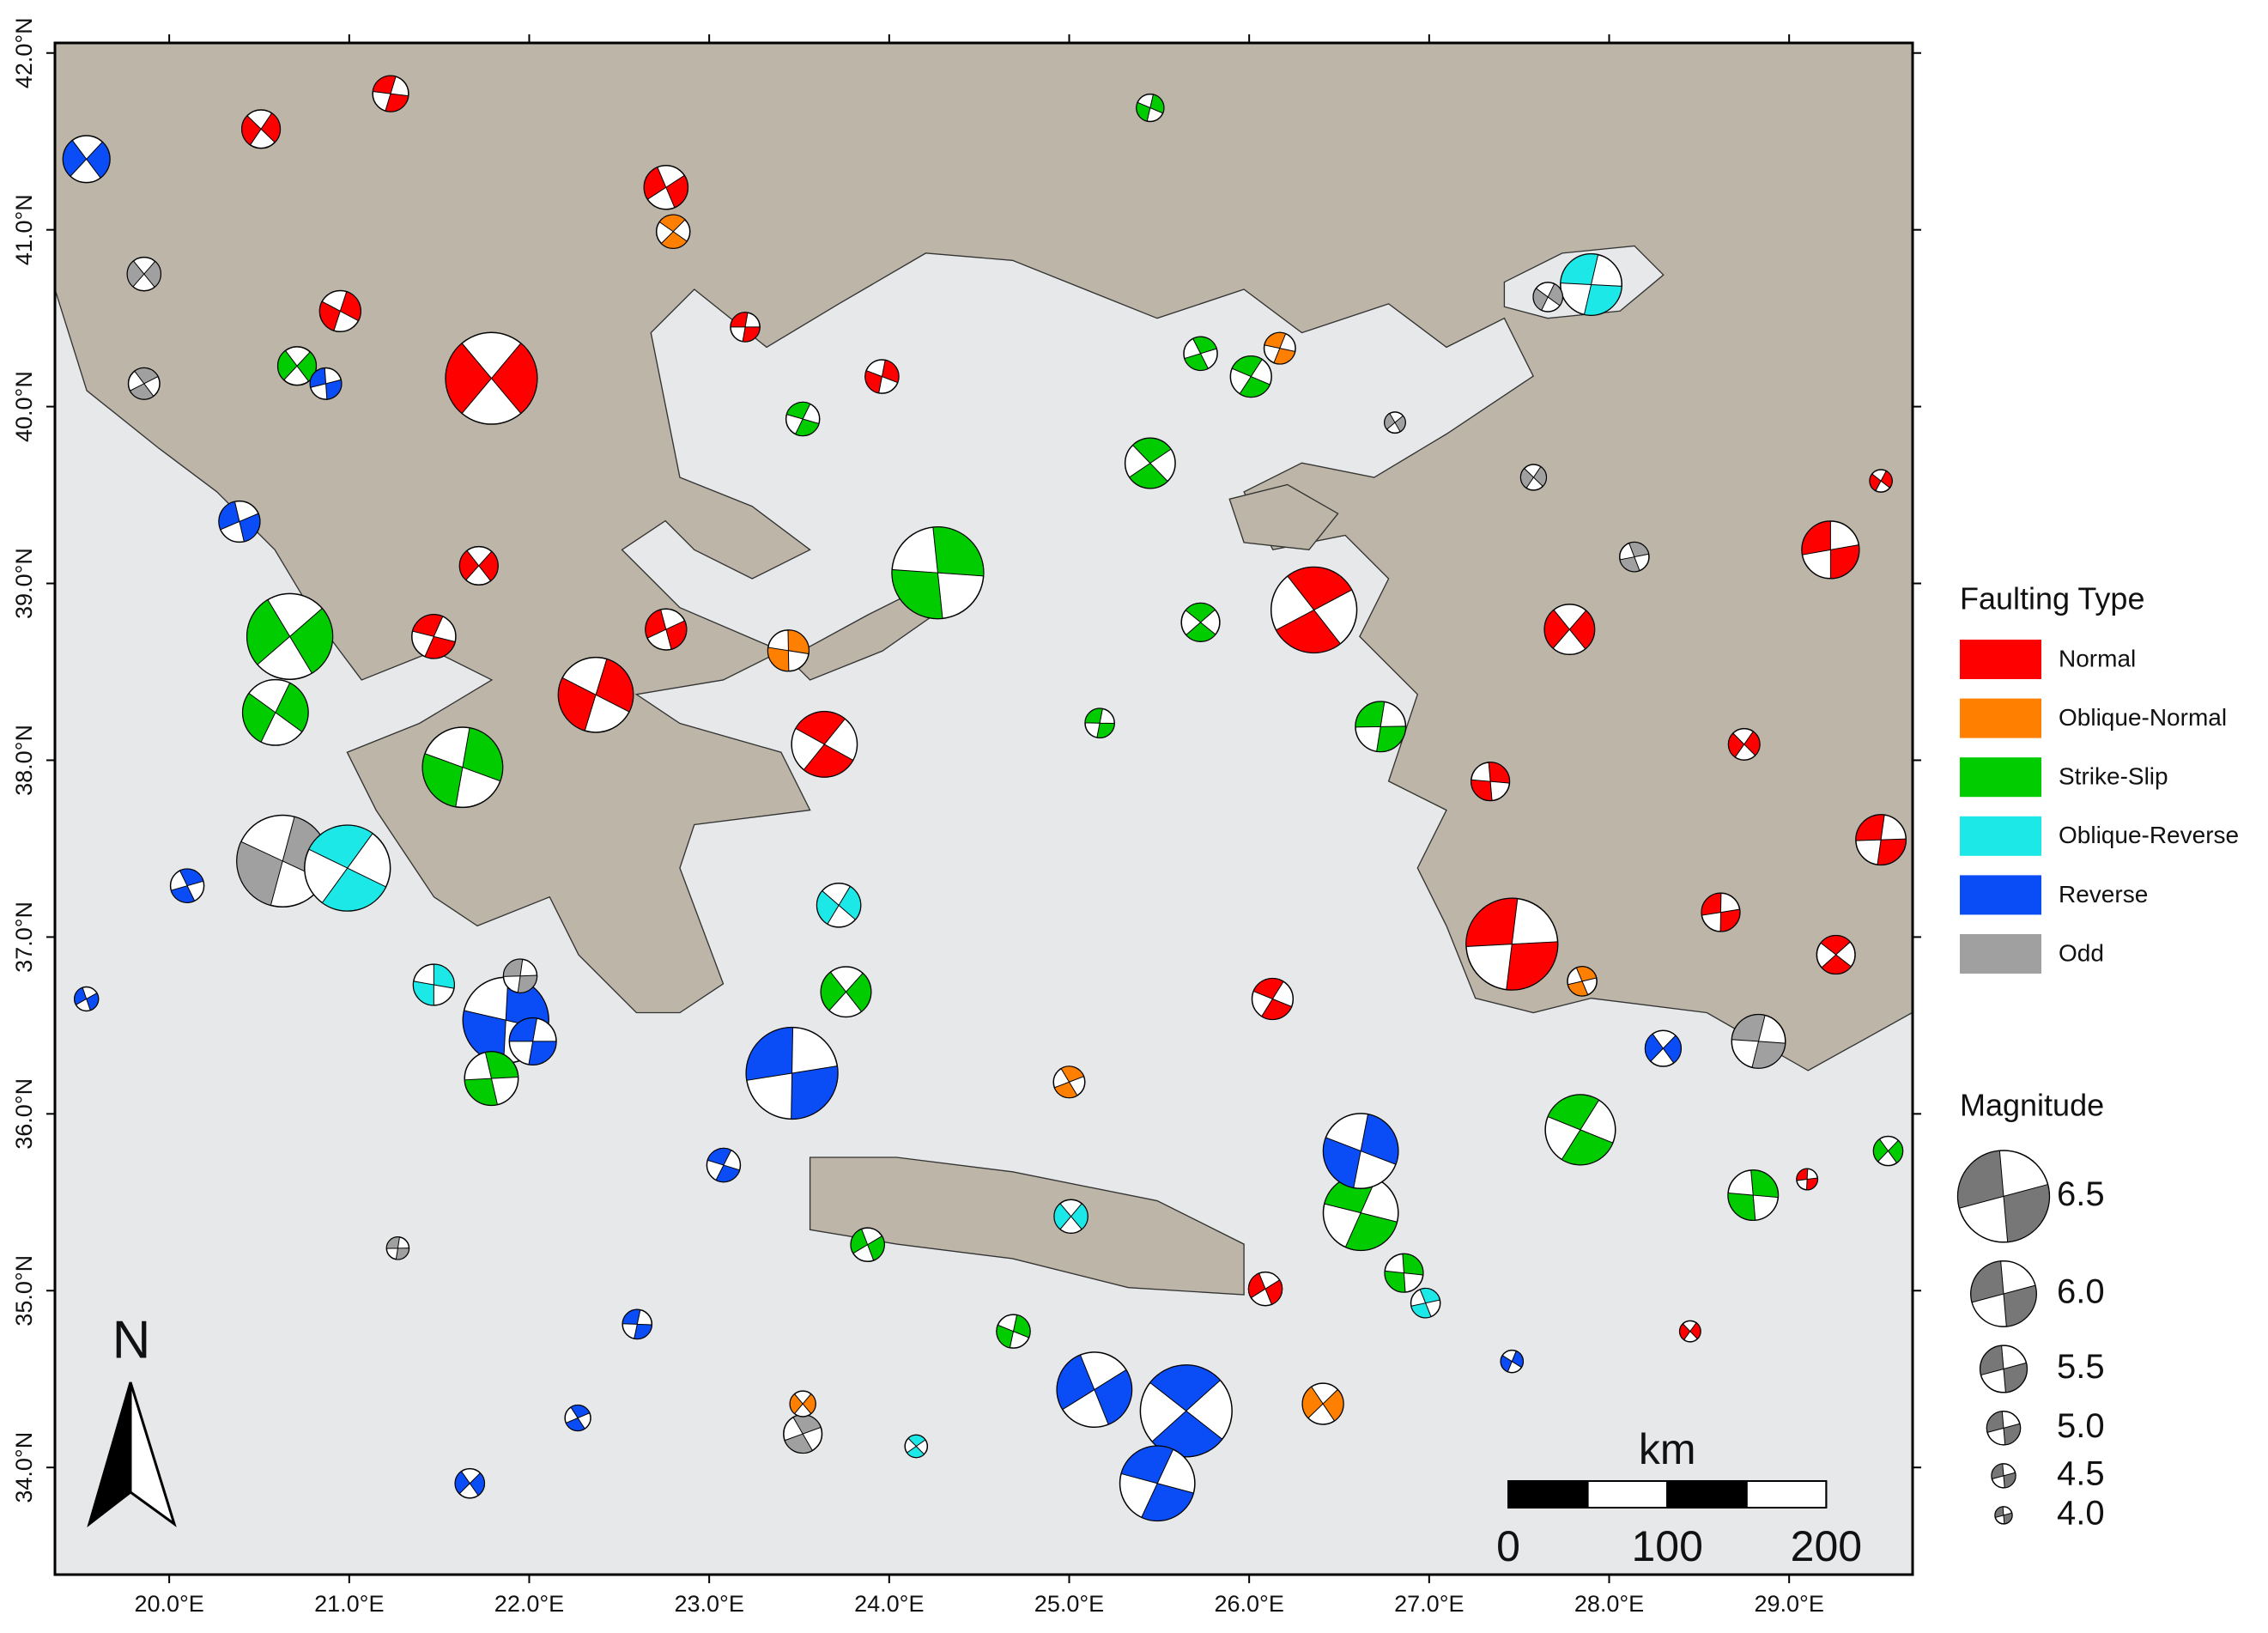 The height and width of the screenshot is (1633, 2268). I want to click on scale-label: 100, so click(1666, 1546).